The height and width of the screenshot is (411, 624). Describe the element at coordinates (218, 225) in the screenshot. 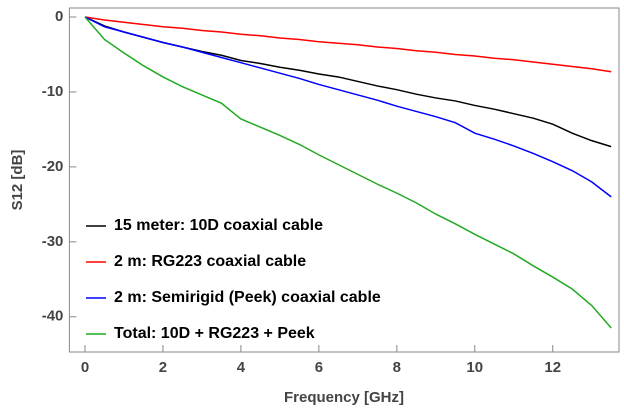

I see `legend-label: 15 meter: 10D coaxial cable` at that location.